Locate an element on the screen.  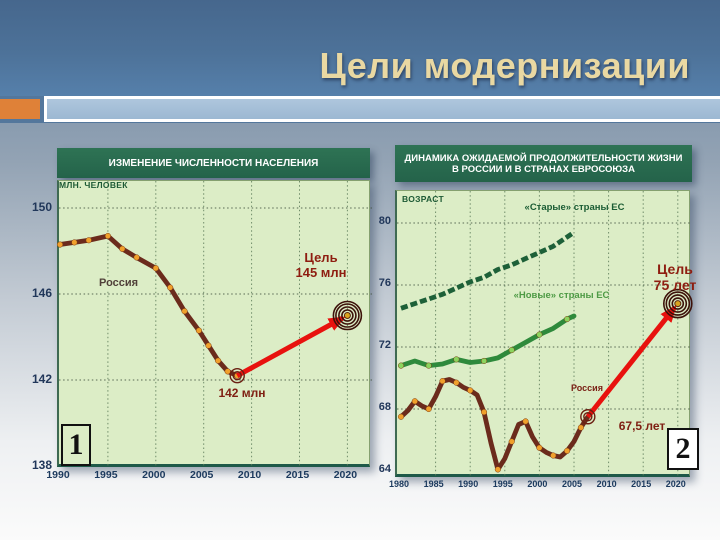
old-eu-series-label: «Старые» страны ЕС is located at coordinates (574, 207).